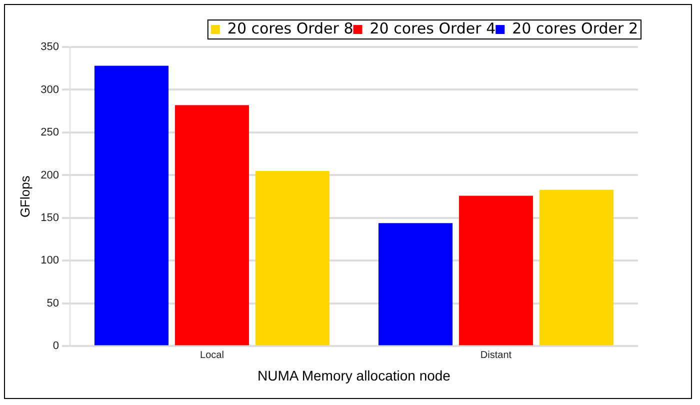 The height and width of the screenshot is (405, 700). Describe the element at coordinates (49, 132) in the screenshot. I see `y-tick-label: 250` at that location.